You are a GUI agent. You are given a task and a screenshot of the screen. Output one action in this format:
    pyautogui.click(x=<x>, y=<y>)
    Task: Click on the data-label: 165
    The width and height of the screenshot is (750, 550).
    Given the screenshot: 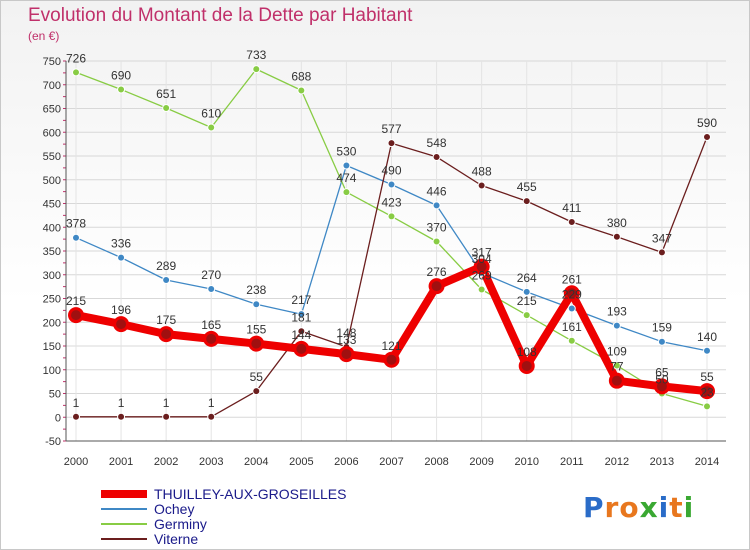 What is the action you would take?
    pyautogui.click(x=211, y=325)
    